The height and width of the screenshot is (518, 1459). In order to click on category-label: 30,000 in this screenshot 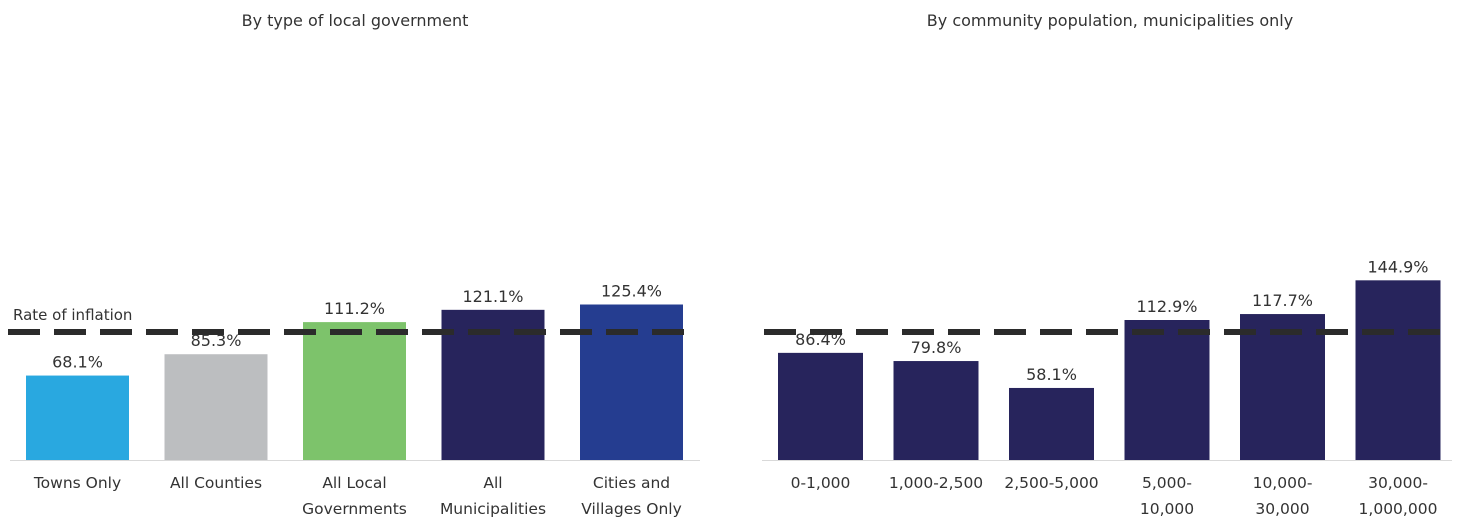, I will do `click(1282, 509)`.